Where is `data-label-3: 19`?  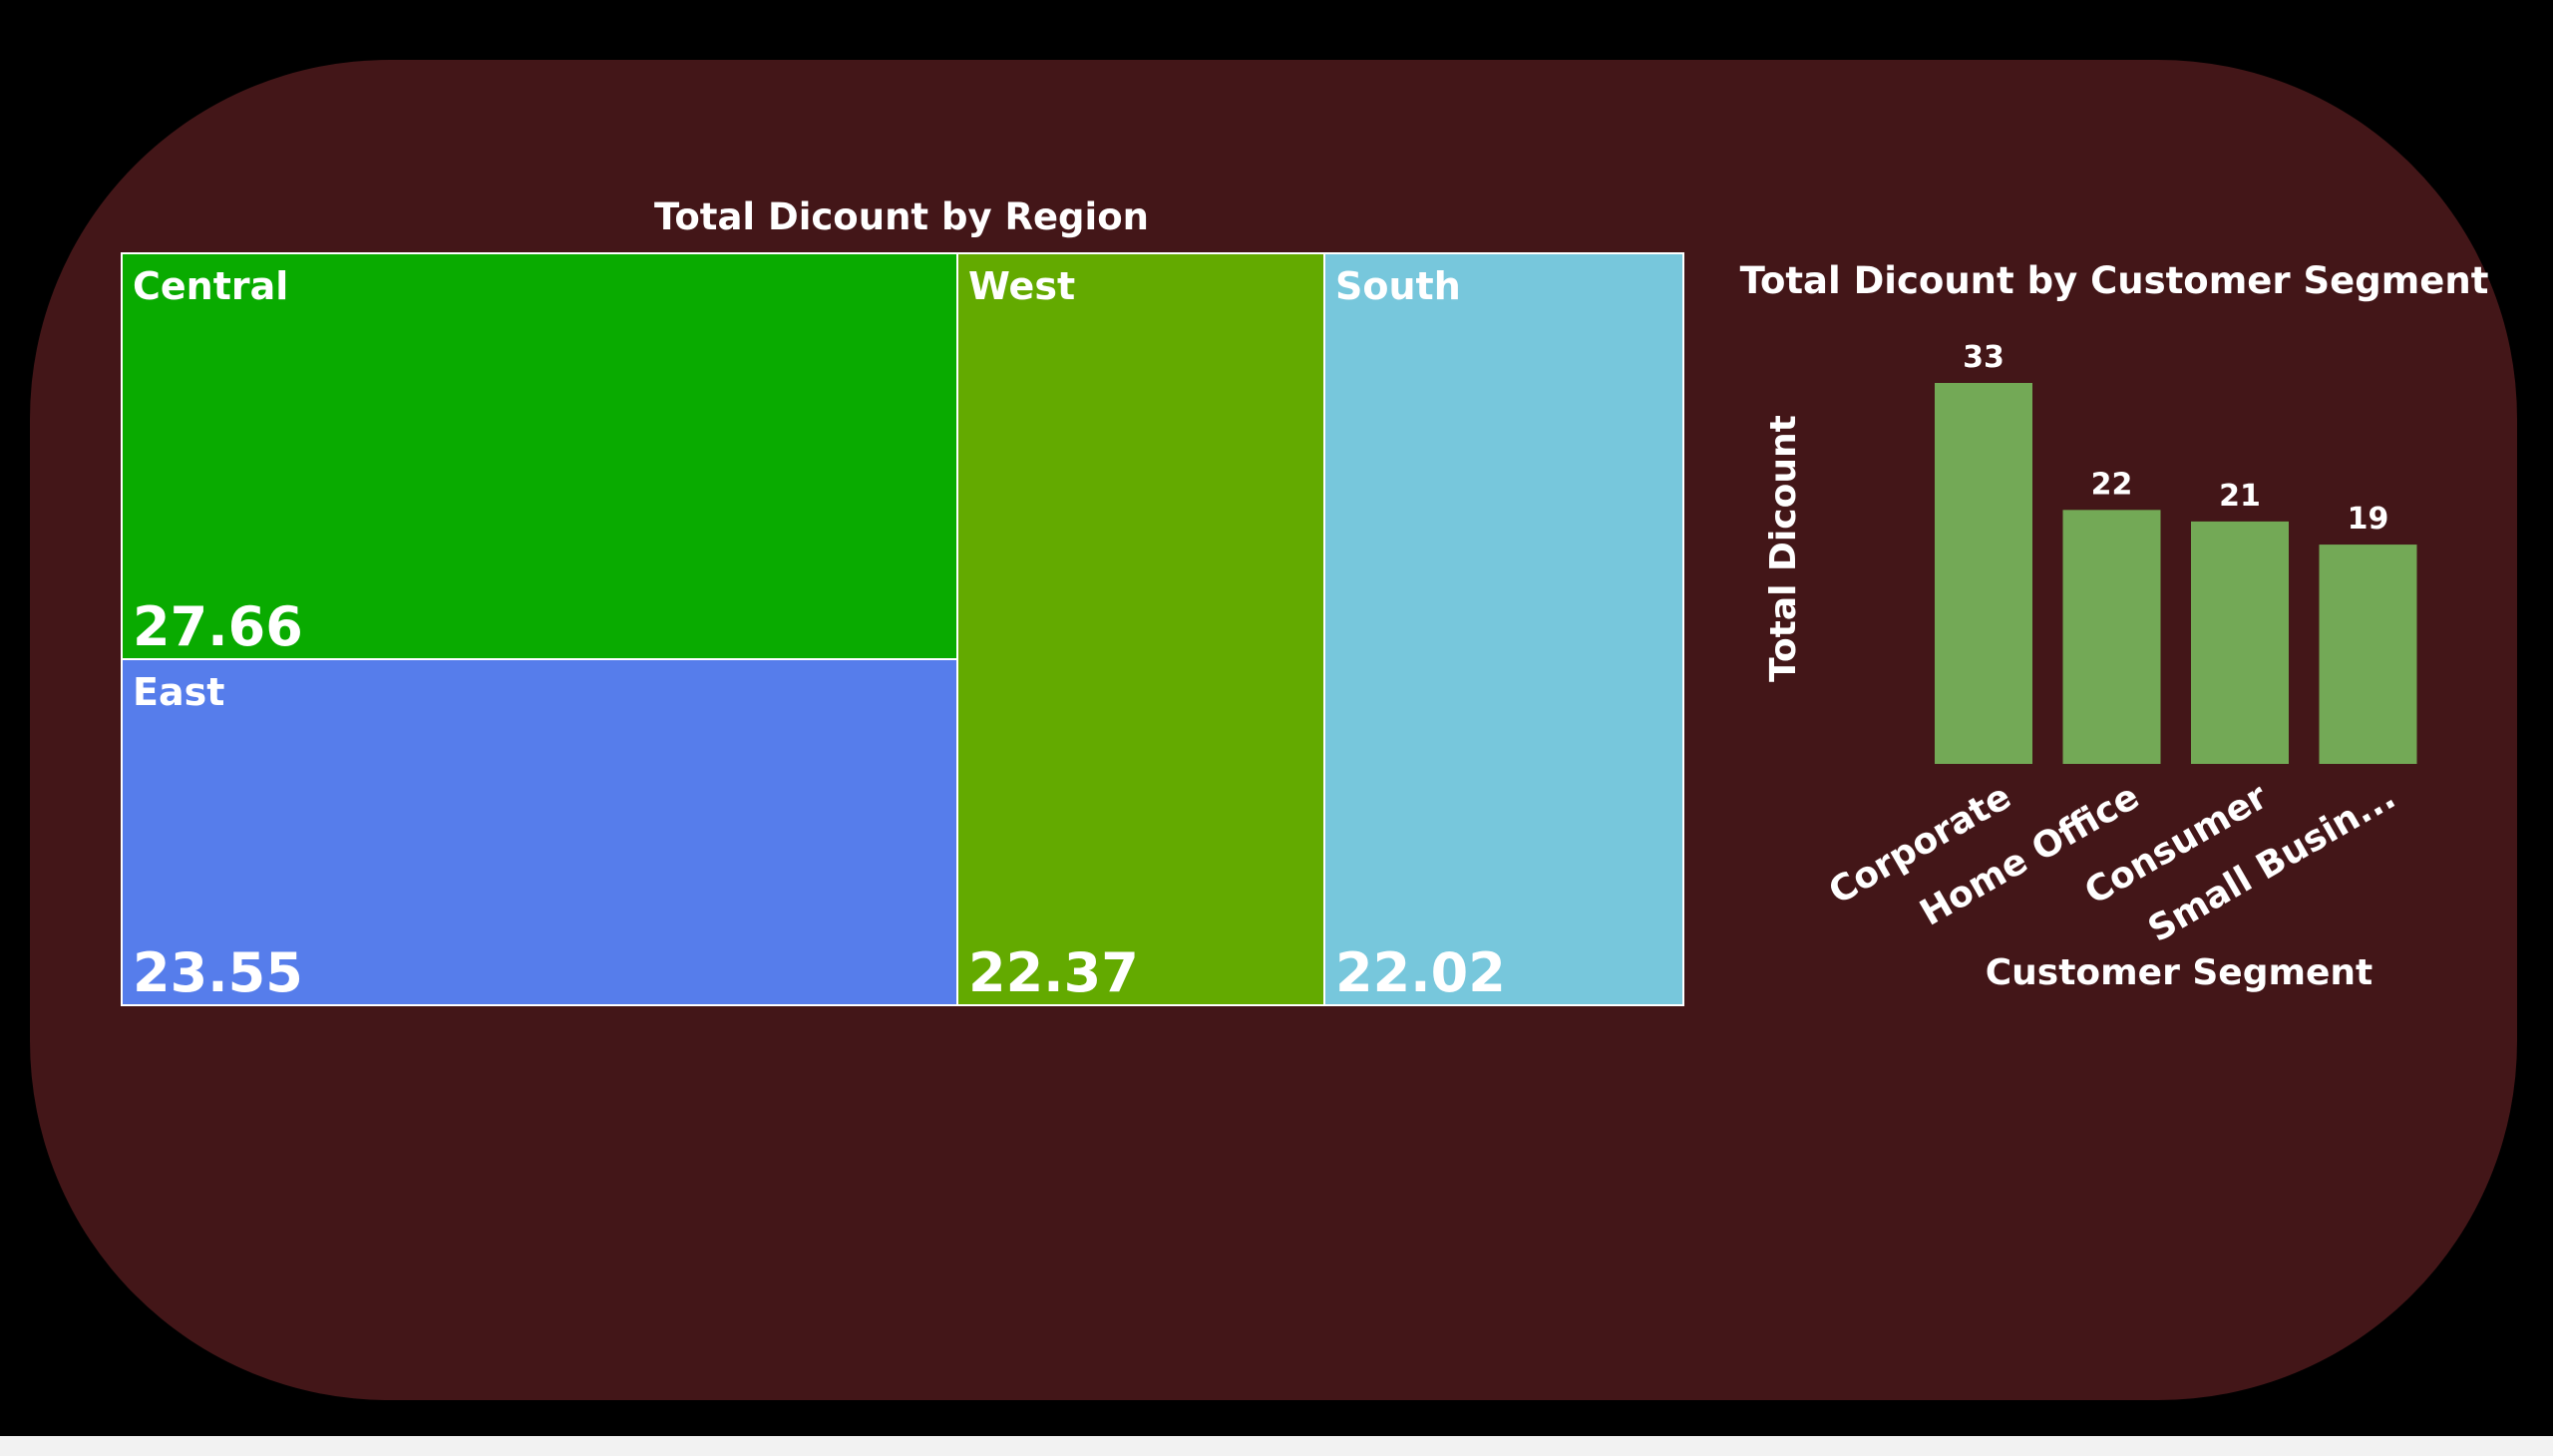
data-label-3: 19 is located at coordinates (2369, 519).